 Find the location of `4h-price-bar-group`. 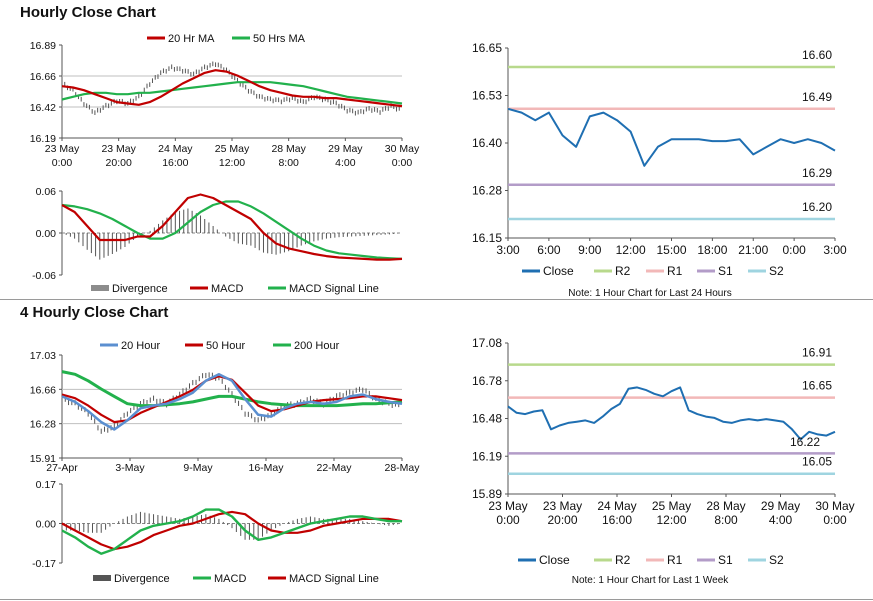

4h-price-bar-group is located at coordinates (230, 403).